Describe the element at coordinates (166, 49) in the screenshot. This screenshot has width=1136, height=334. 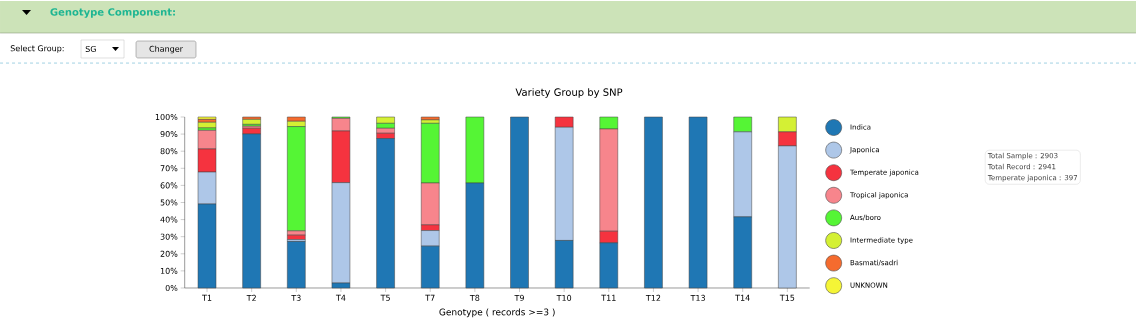
I see `text: Changer` at that location.